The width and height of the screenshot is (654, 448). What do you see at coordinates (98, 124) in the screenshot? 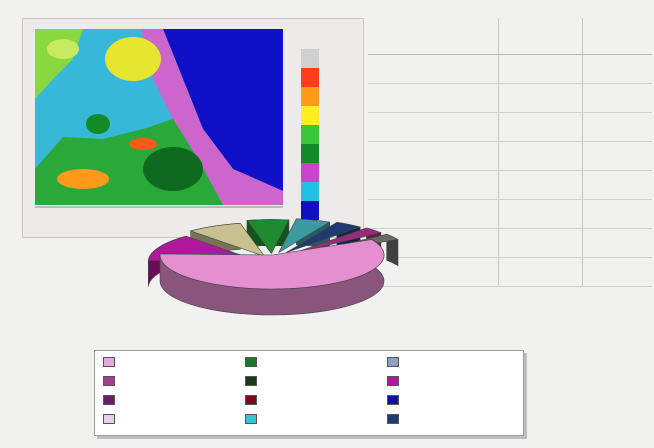
I see `map-patch-green` at bounding box center [98, 124].